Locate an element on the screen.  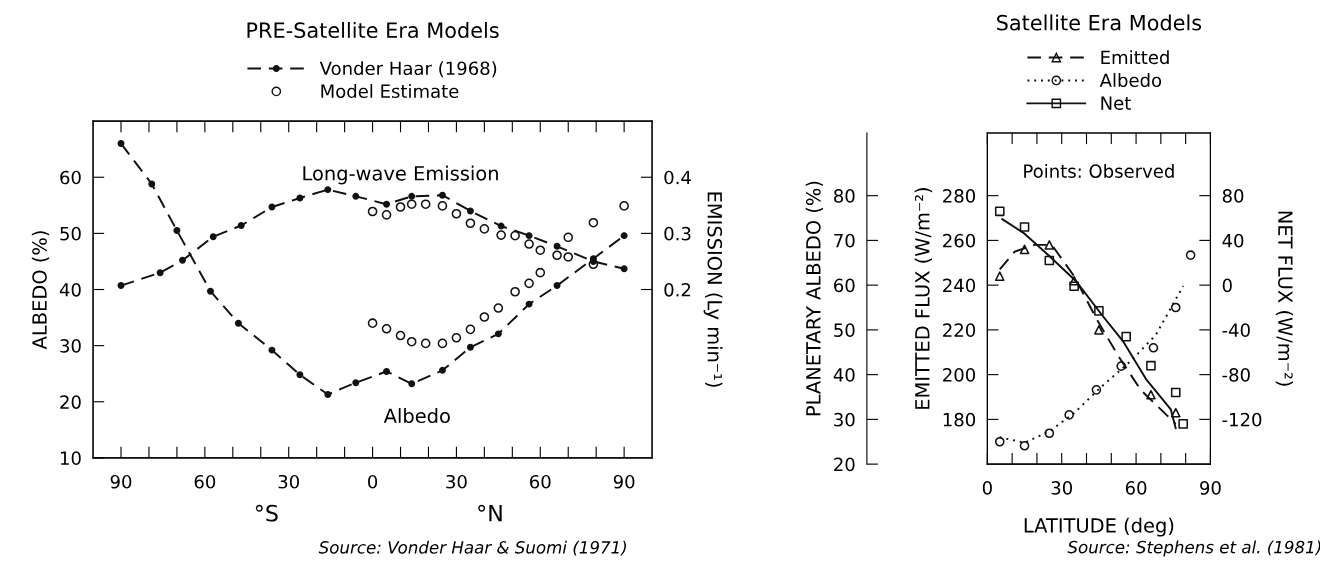
y2-tick-label: -40 is located at coordinates (1236, 330).